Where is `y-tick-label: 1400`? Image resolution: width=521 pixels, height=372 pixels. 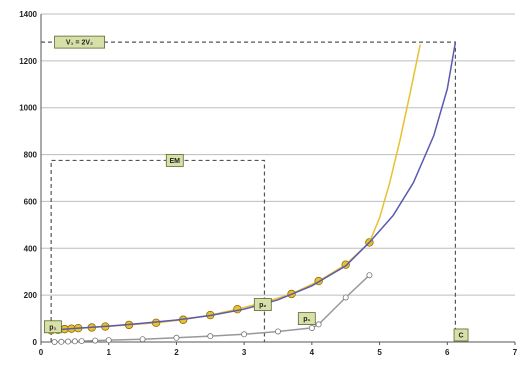 y-tick-label: 1400 is located at coordinates (28, 14).